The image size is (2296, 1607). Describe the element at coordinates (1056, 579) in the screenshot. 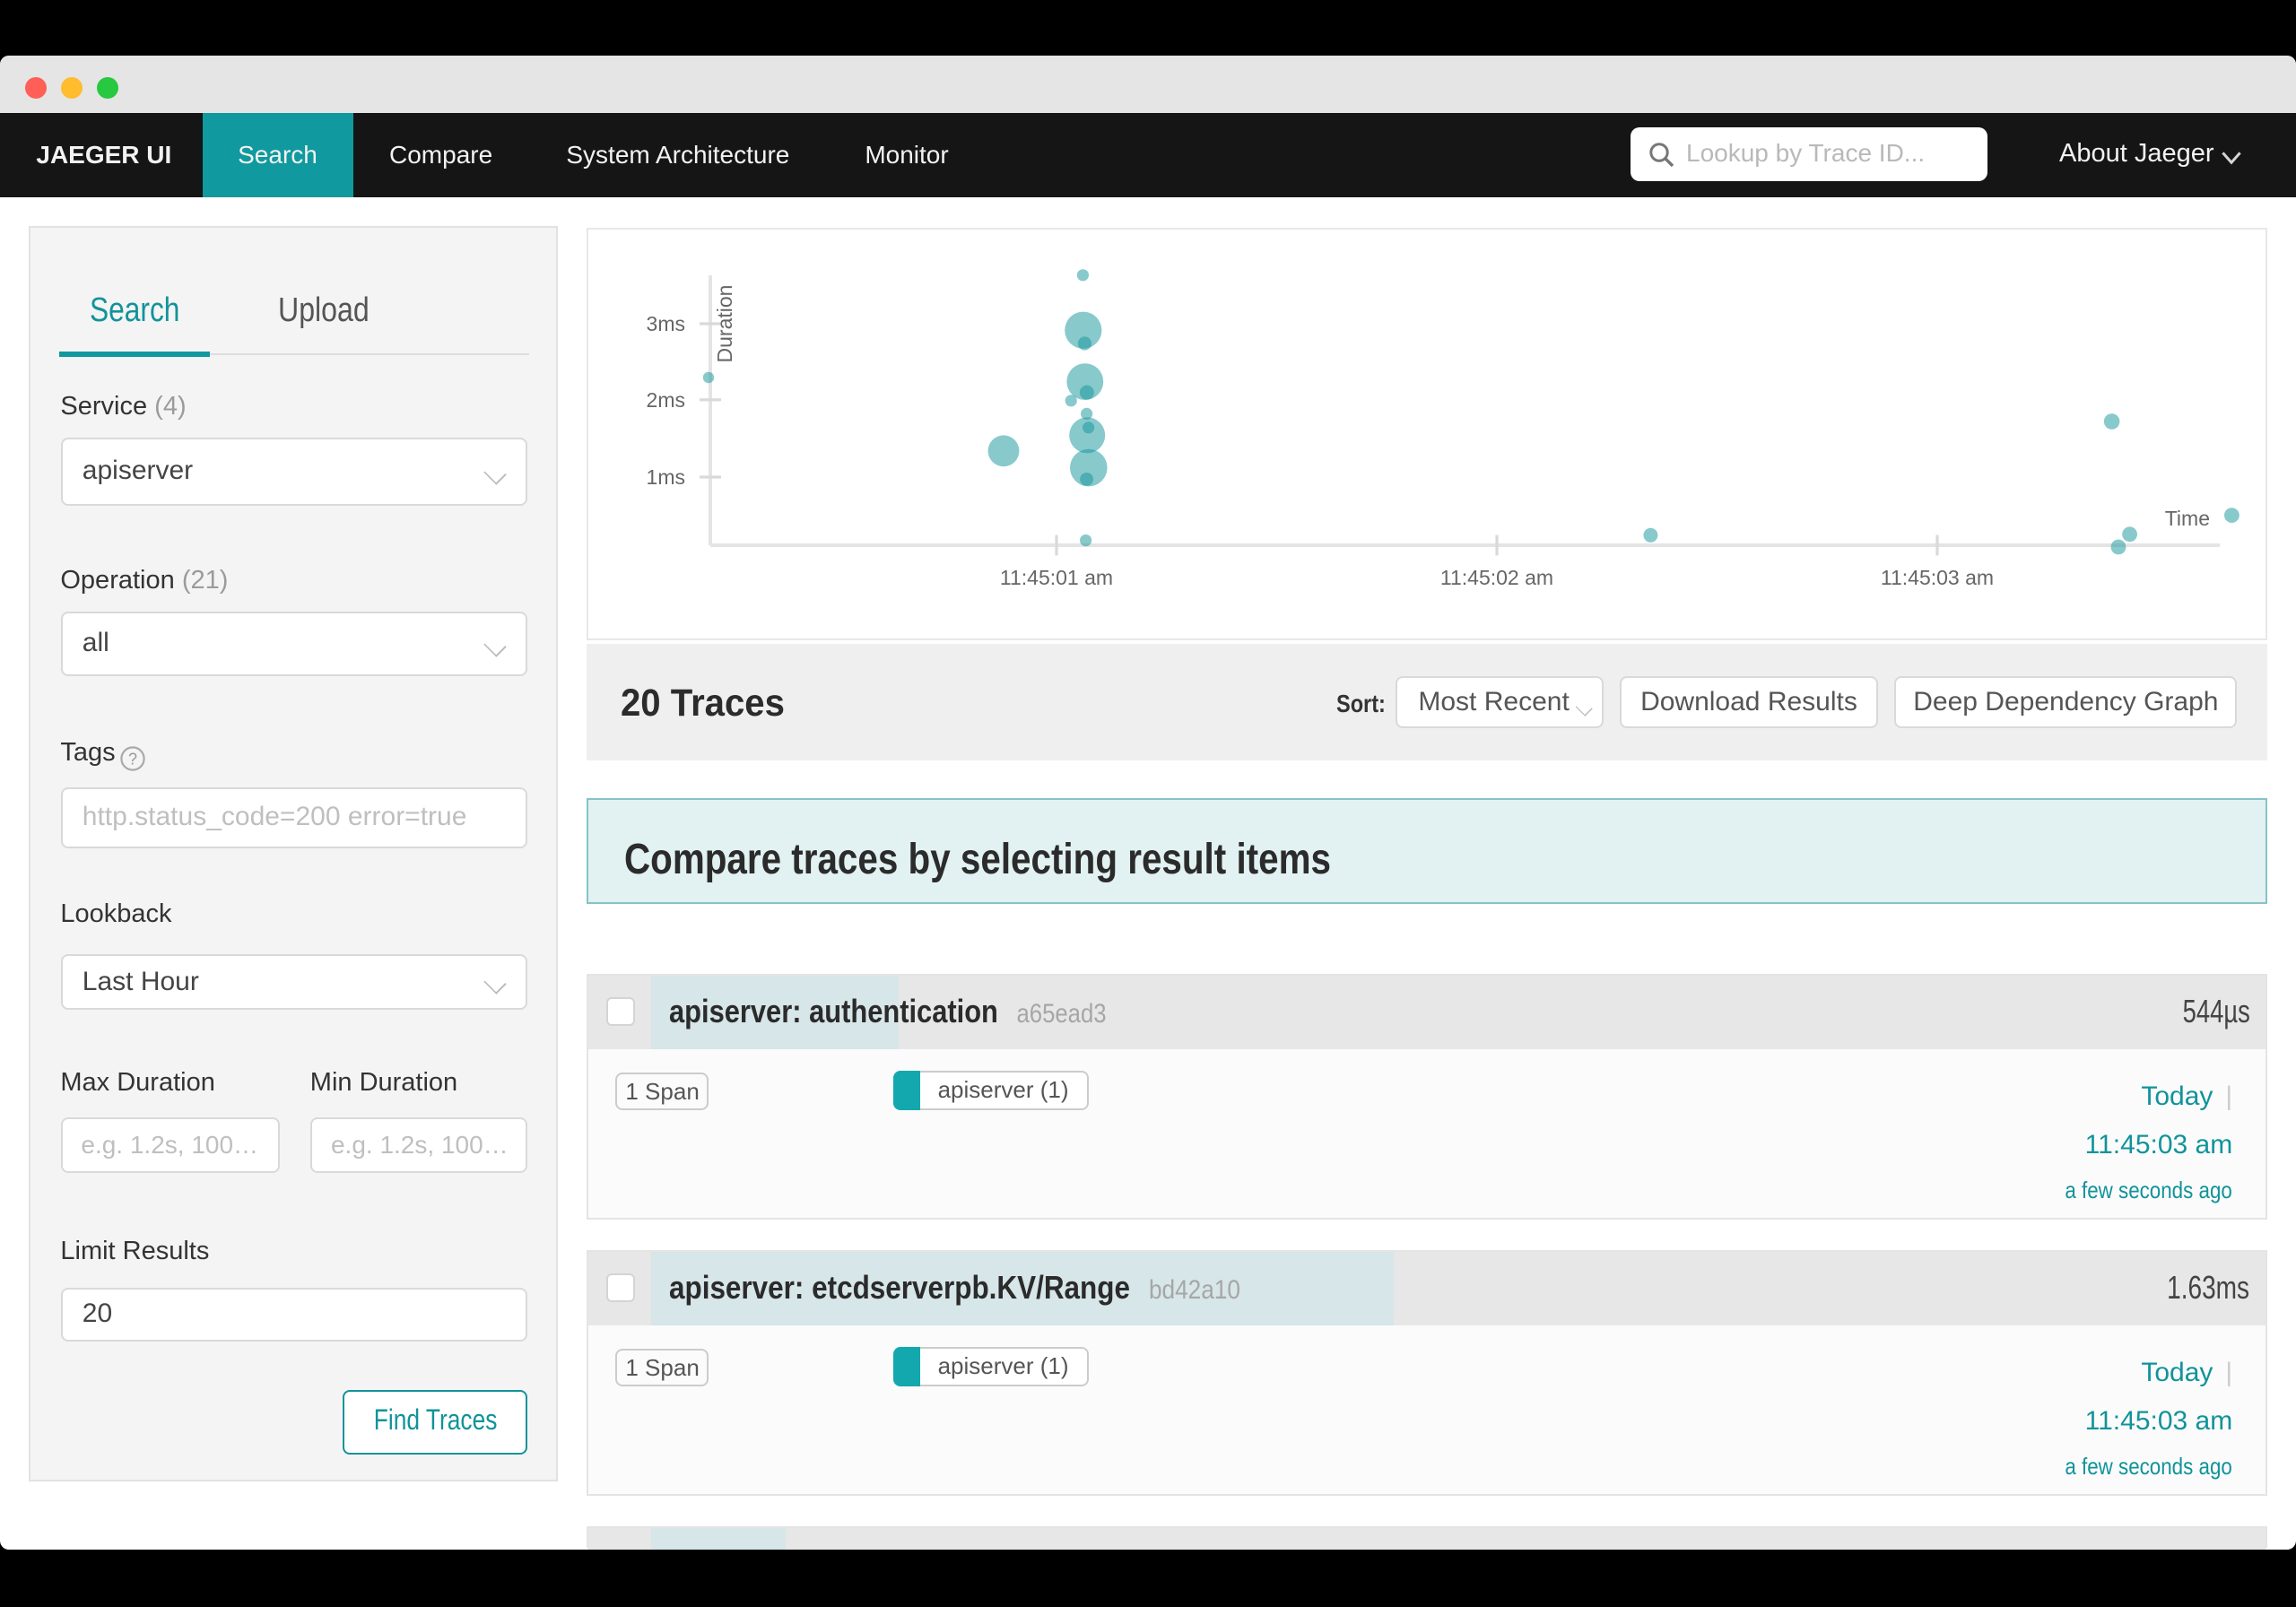

I see `svg-text: 11:45:01 am` at that location.